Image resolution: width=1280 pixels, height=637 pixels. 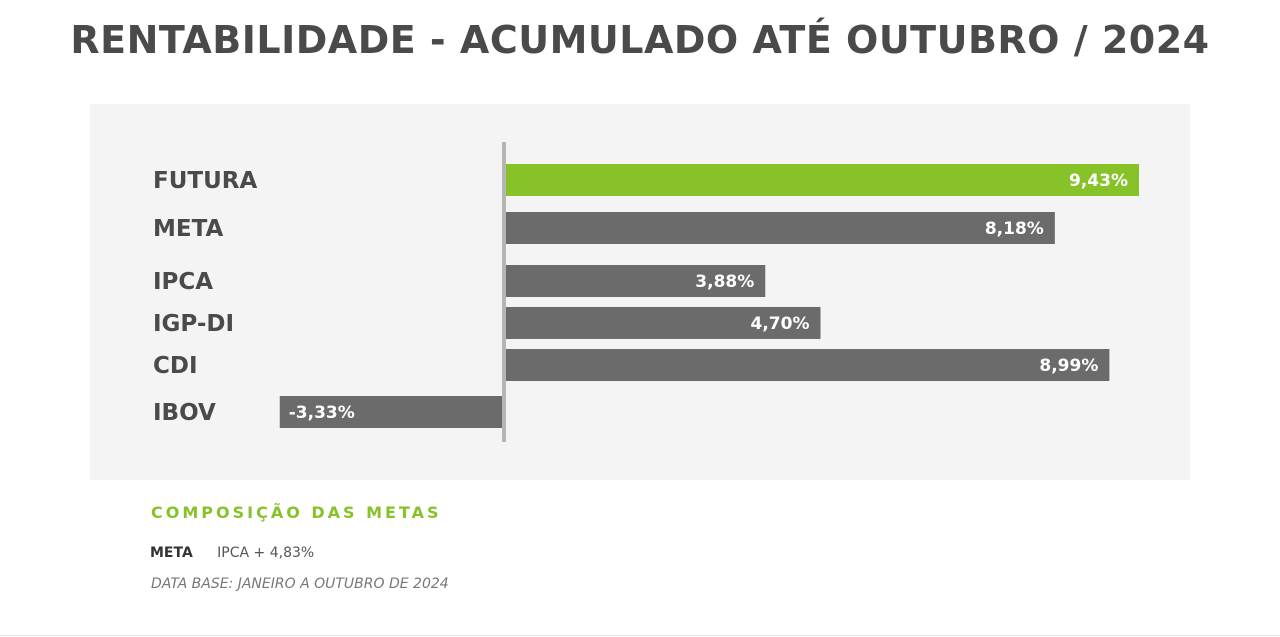 What do you see at coordinates (1068, 366) in the screenshot?
I see `value-label-cdi: 8,99%` at bounding box center [1068, 366].